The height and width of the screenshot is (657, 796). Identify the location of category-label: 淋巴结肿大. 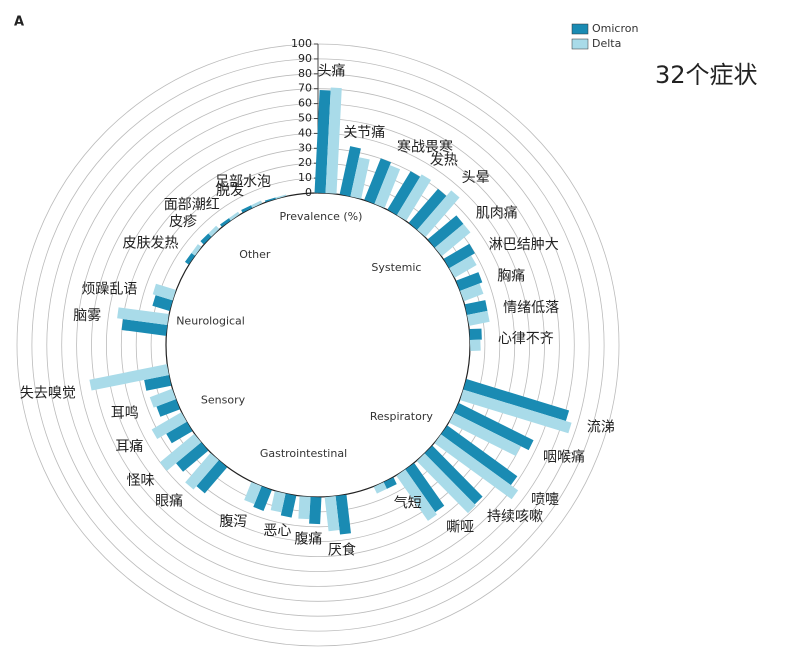
(524, 245).